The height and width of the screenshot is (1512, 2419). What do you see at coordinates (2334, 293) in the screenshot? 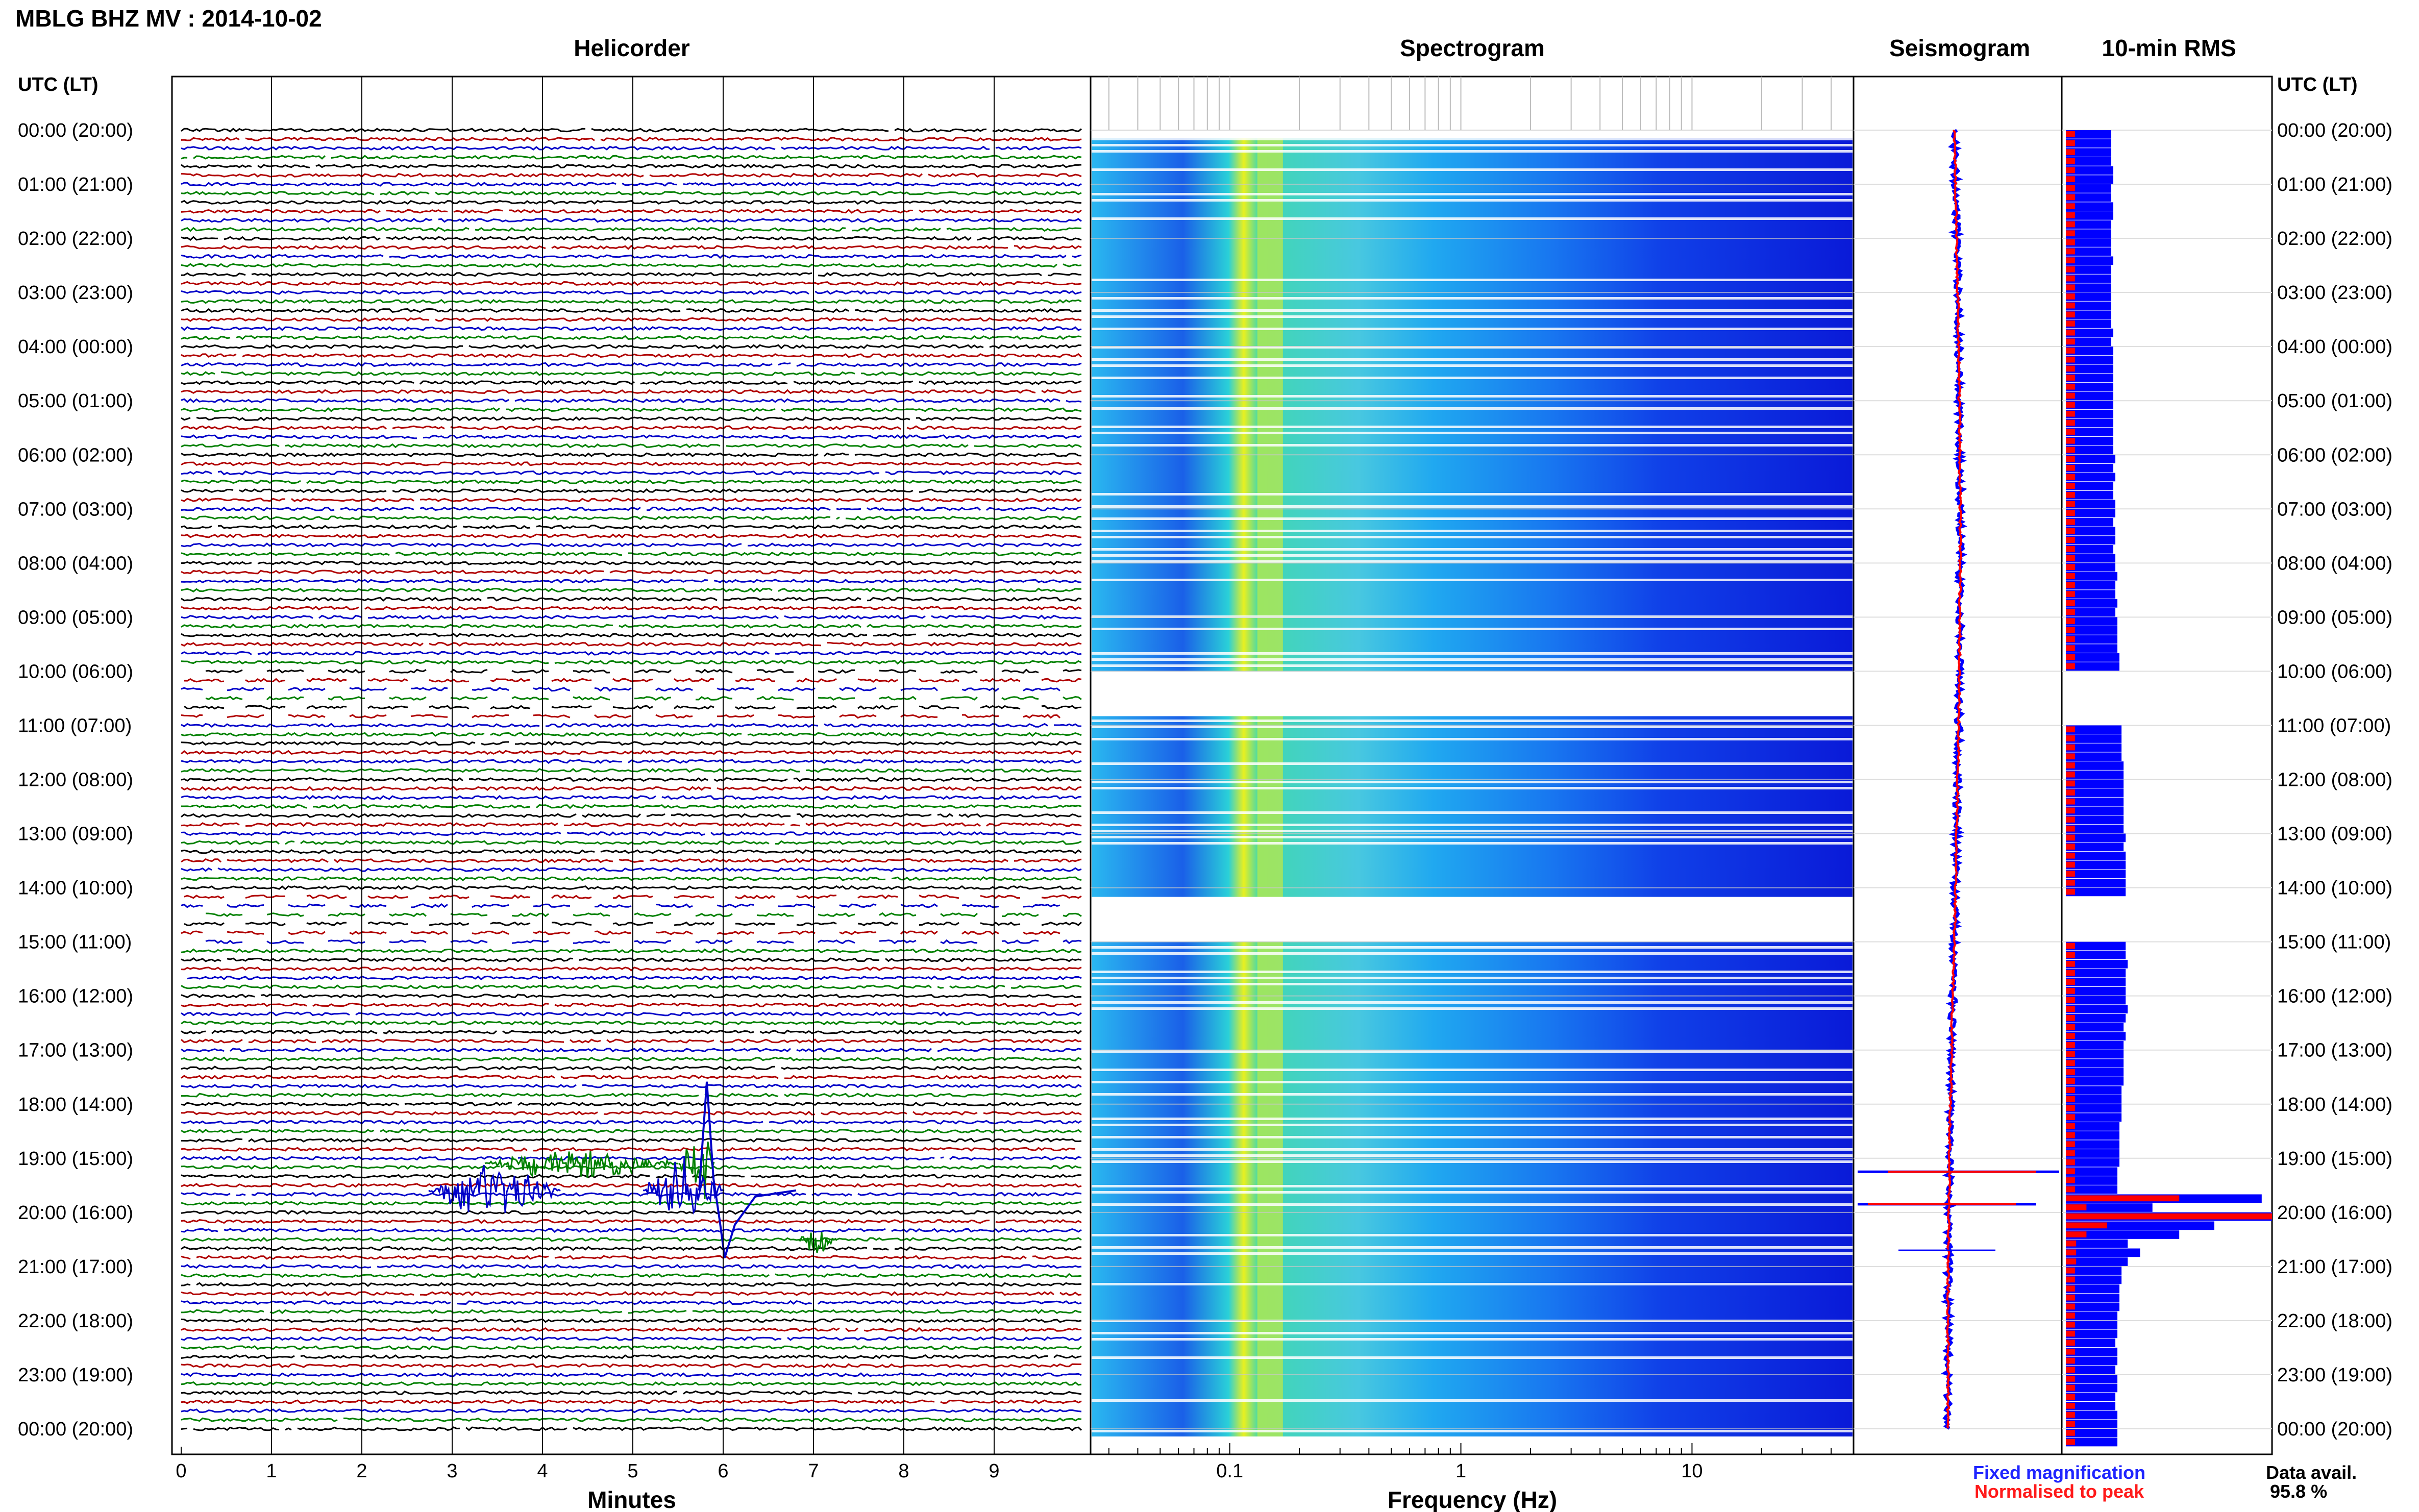
I see `time-label-right: 03:00 (23:00)` at bounding box center [2334, 293].